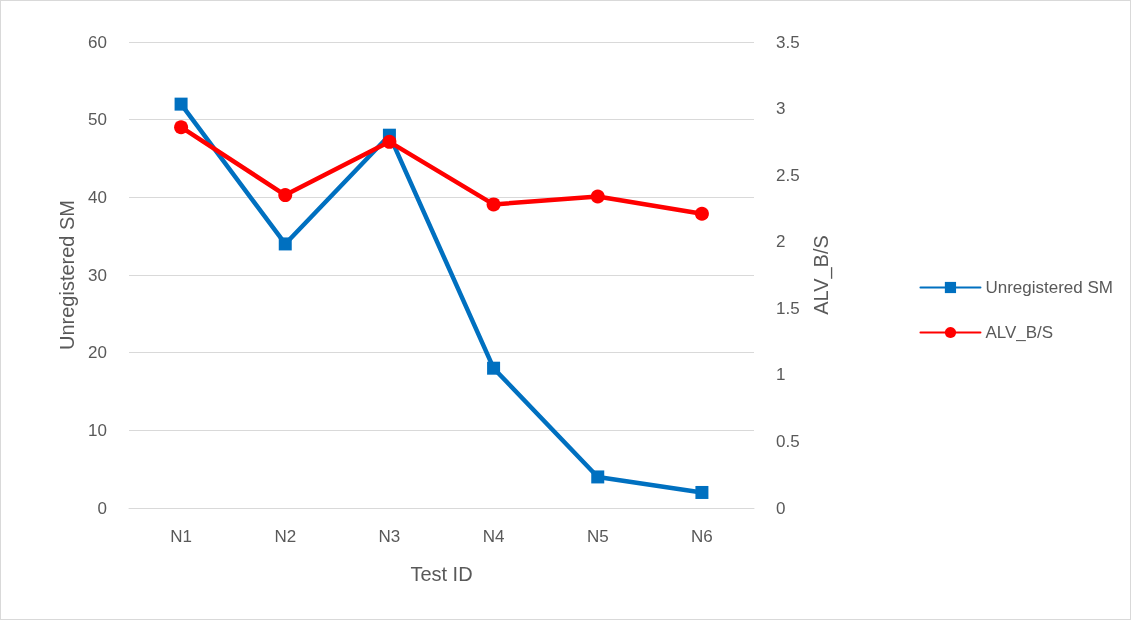 The image size is (1131, 620). What do you see at coordinates (788, 175) in the screenshot?
I see `y2-tick-label: 2.5` at bounding box center [788, 175].